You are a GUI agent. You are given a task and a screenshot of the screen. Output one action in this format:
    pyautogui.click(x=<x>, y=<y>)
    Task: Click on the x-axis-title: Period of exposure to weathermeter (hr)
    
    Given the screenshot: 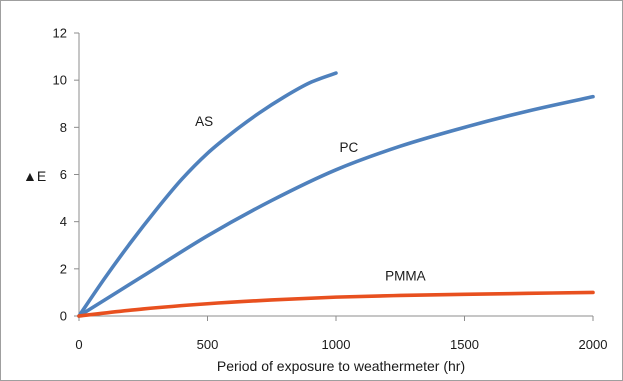 What is the action you would take?
    pyautogui.click(x=341, y=366)
    